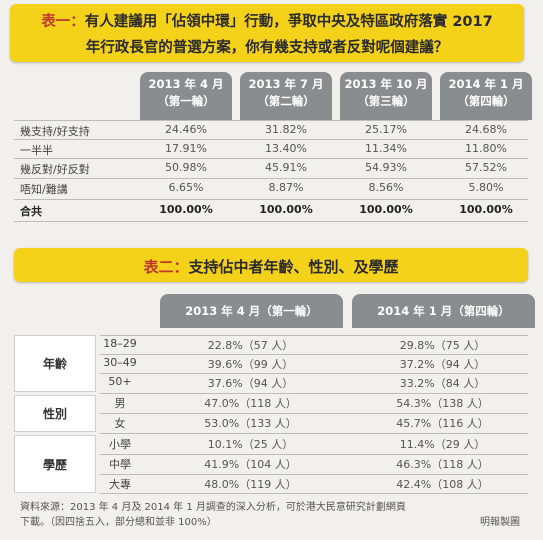 This screenshot has width=543, height=540. What do you see at coordinates (442, 484) in the screenshot?
I see `table2-cell: 42.4%（108 人）` at bounding box center [442, 484].